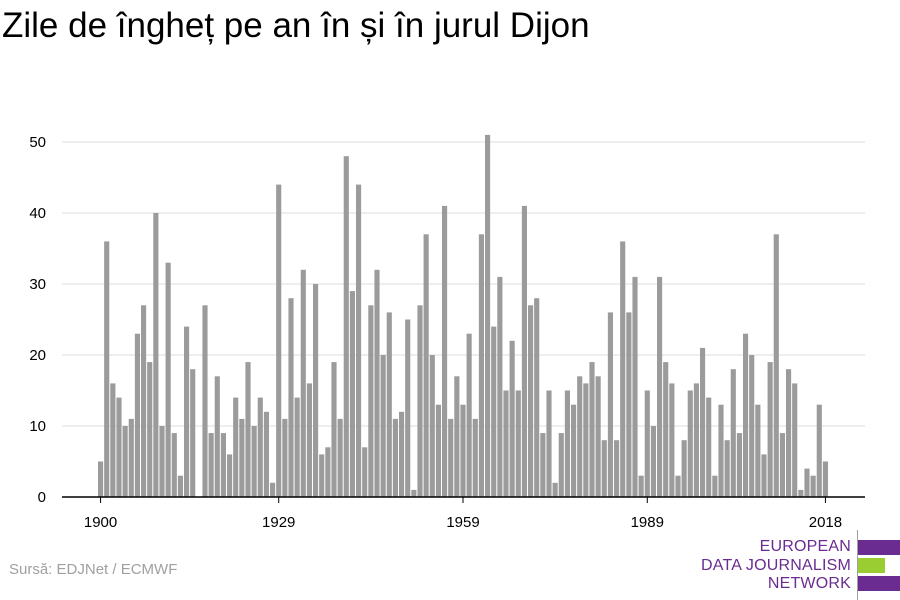  I want to click on y-tick-label: 30, so click(37, 284).